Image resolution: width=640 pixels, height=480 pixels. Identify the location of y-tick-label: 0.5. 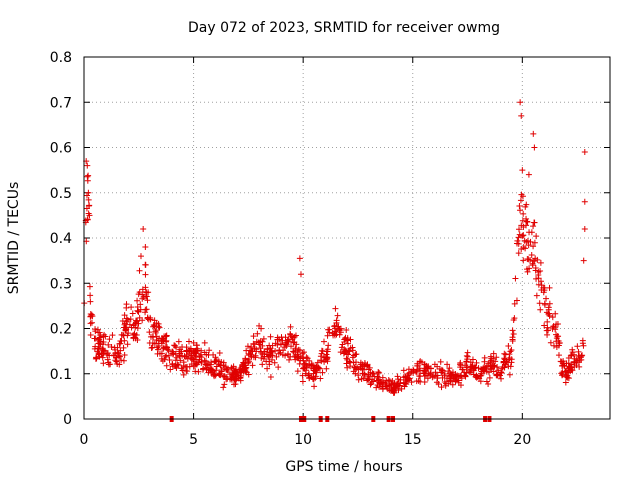
(61, 194).